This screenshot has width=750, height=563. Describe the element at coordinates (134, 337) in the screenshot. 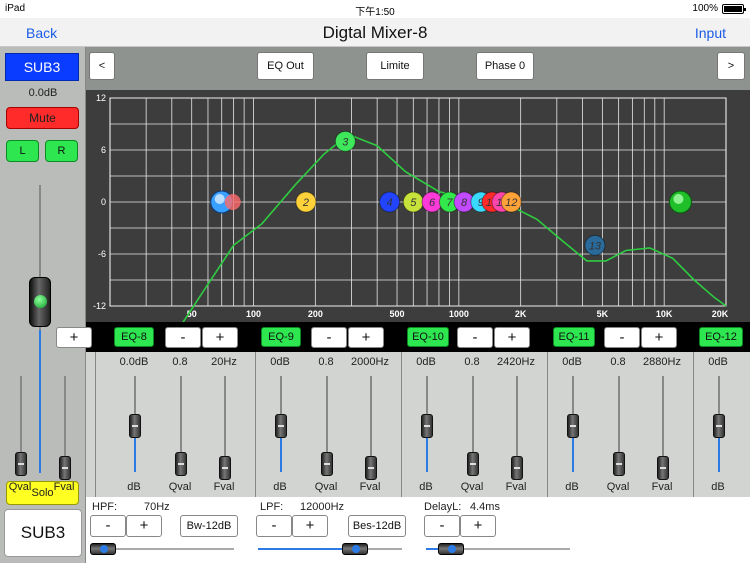

I see `eq-8-label: EQ-8` at that location.